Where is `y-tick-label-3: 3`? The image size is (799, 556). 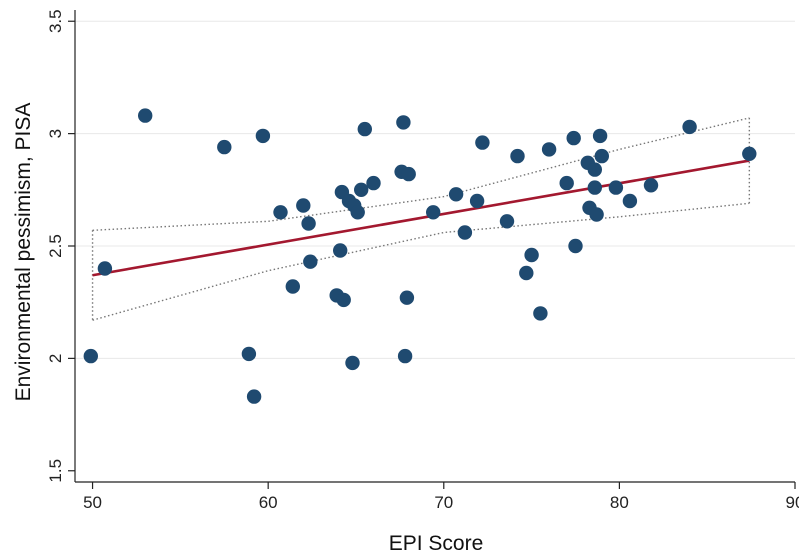 y-tick-label-3: 3 is located at coordinates (55, 133).